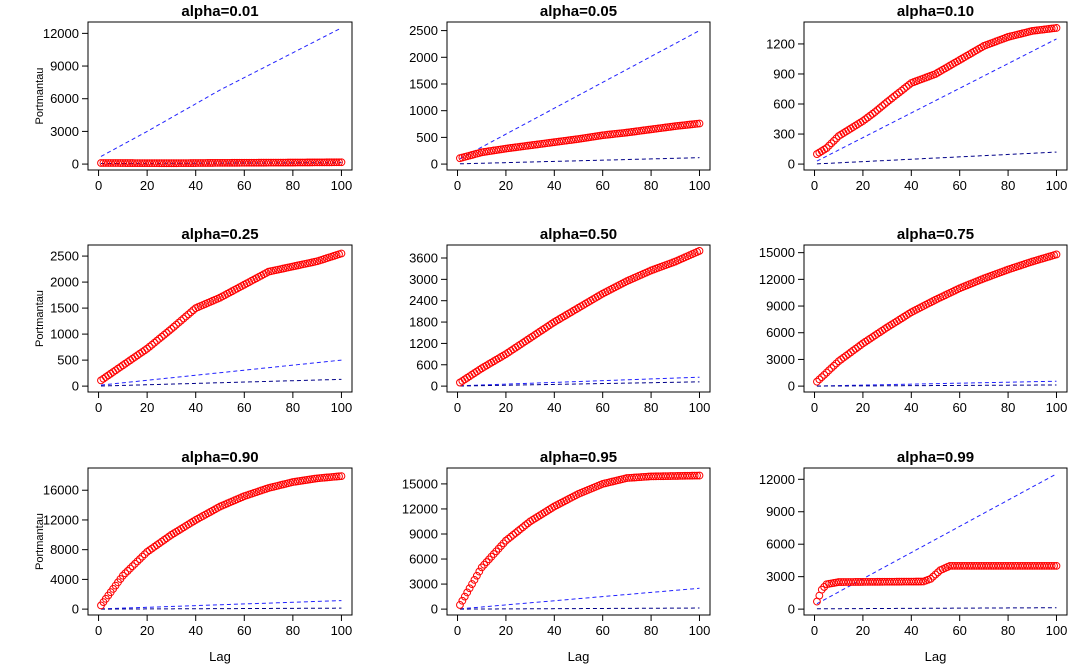  I want to click on y-tick-label: 6000, so click(780, 544).